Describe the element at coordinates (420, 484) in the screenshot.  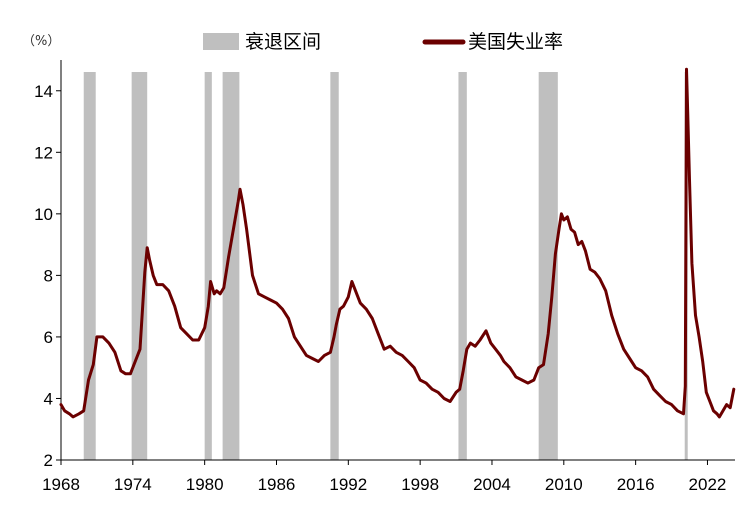
I see `x-tick-label-1998: 1998` at that location.